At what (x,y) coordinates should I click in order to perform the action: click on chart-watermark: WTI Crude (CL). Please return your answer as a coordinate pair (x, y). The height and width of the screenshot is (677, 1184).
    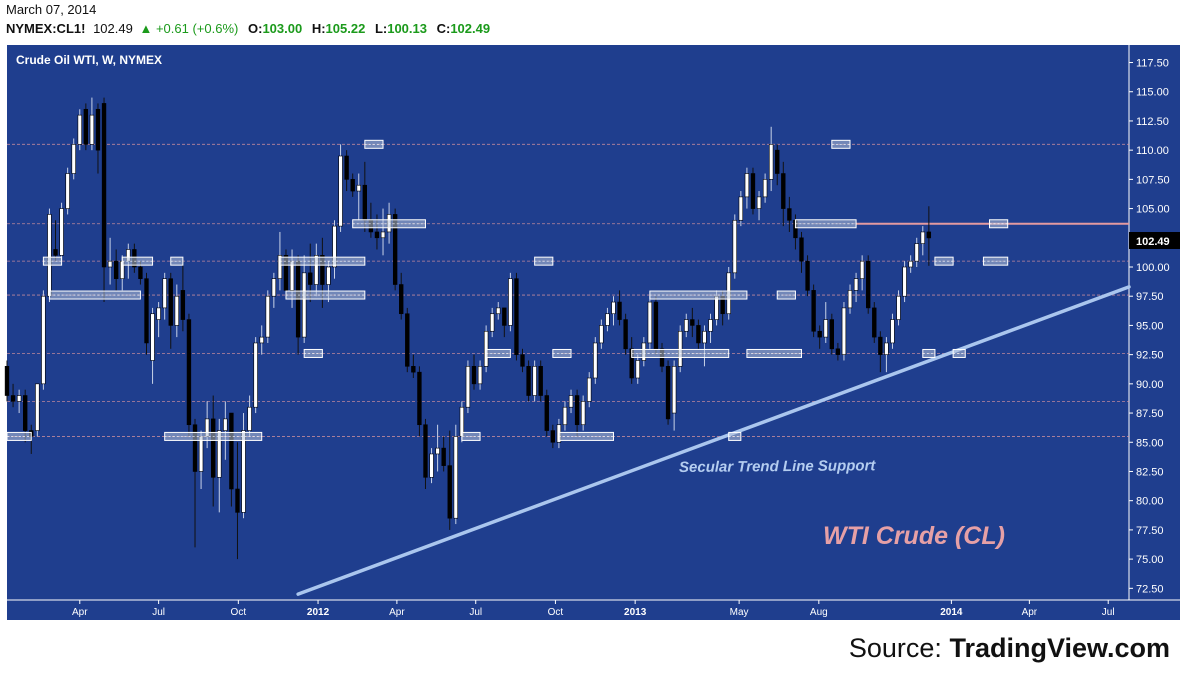
    Looking at the image, I should click on (914, 536).